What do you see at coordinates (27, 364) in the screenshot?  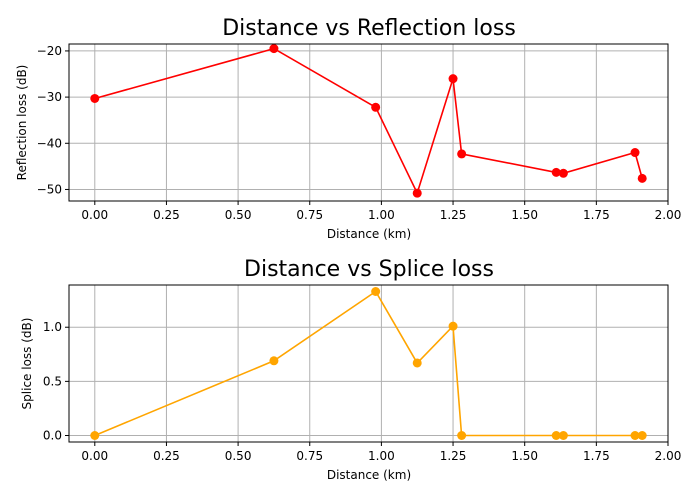 I see `chart-2-y-axis-label: Splice loss (dB)` at bounding box center [27, 364].